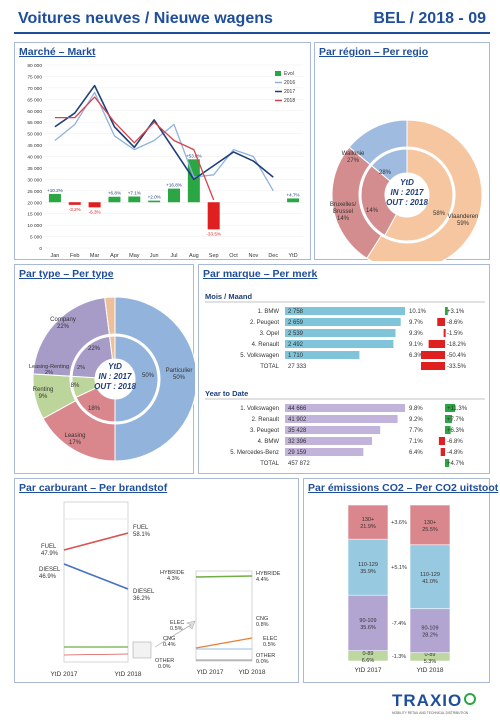 Image resolution: width=500 pixels, height=723 pixels. I want to click on fuel-value-fuel-2017: 47.9%, so click(50, 554).